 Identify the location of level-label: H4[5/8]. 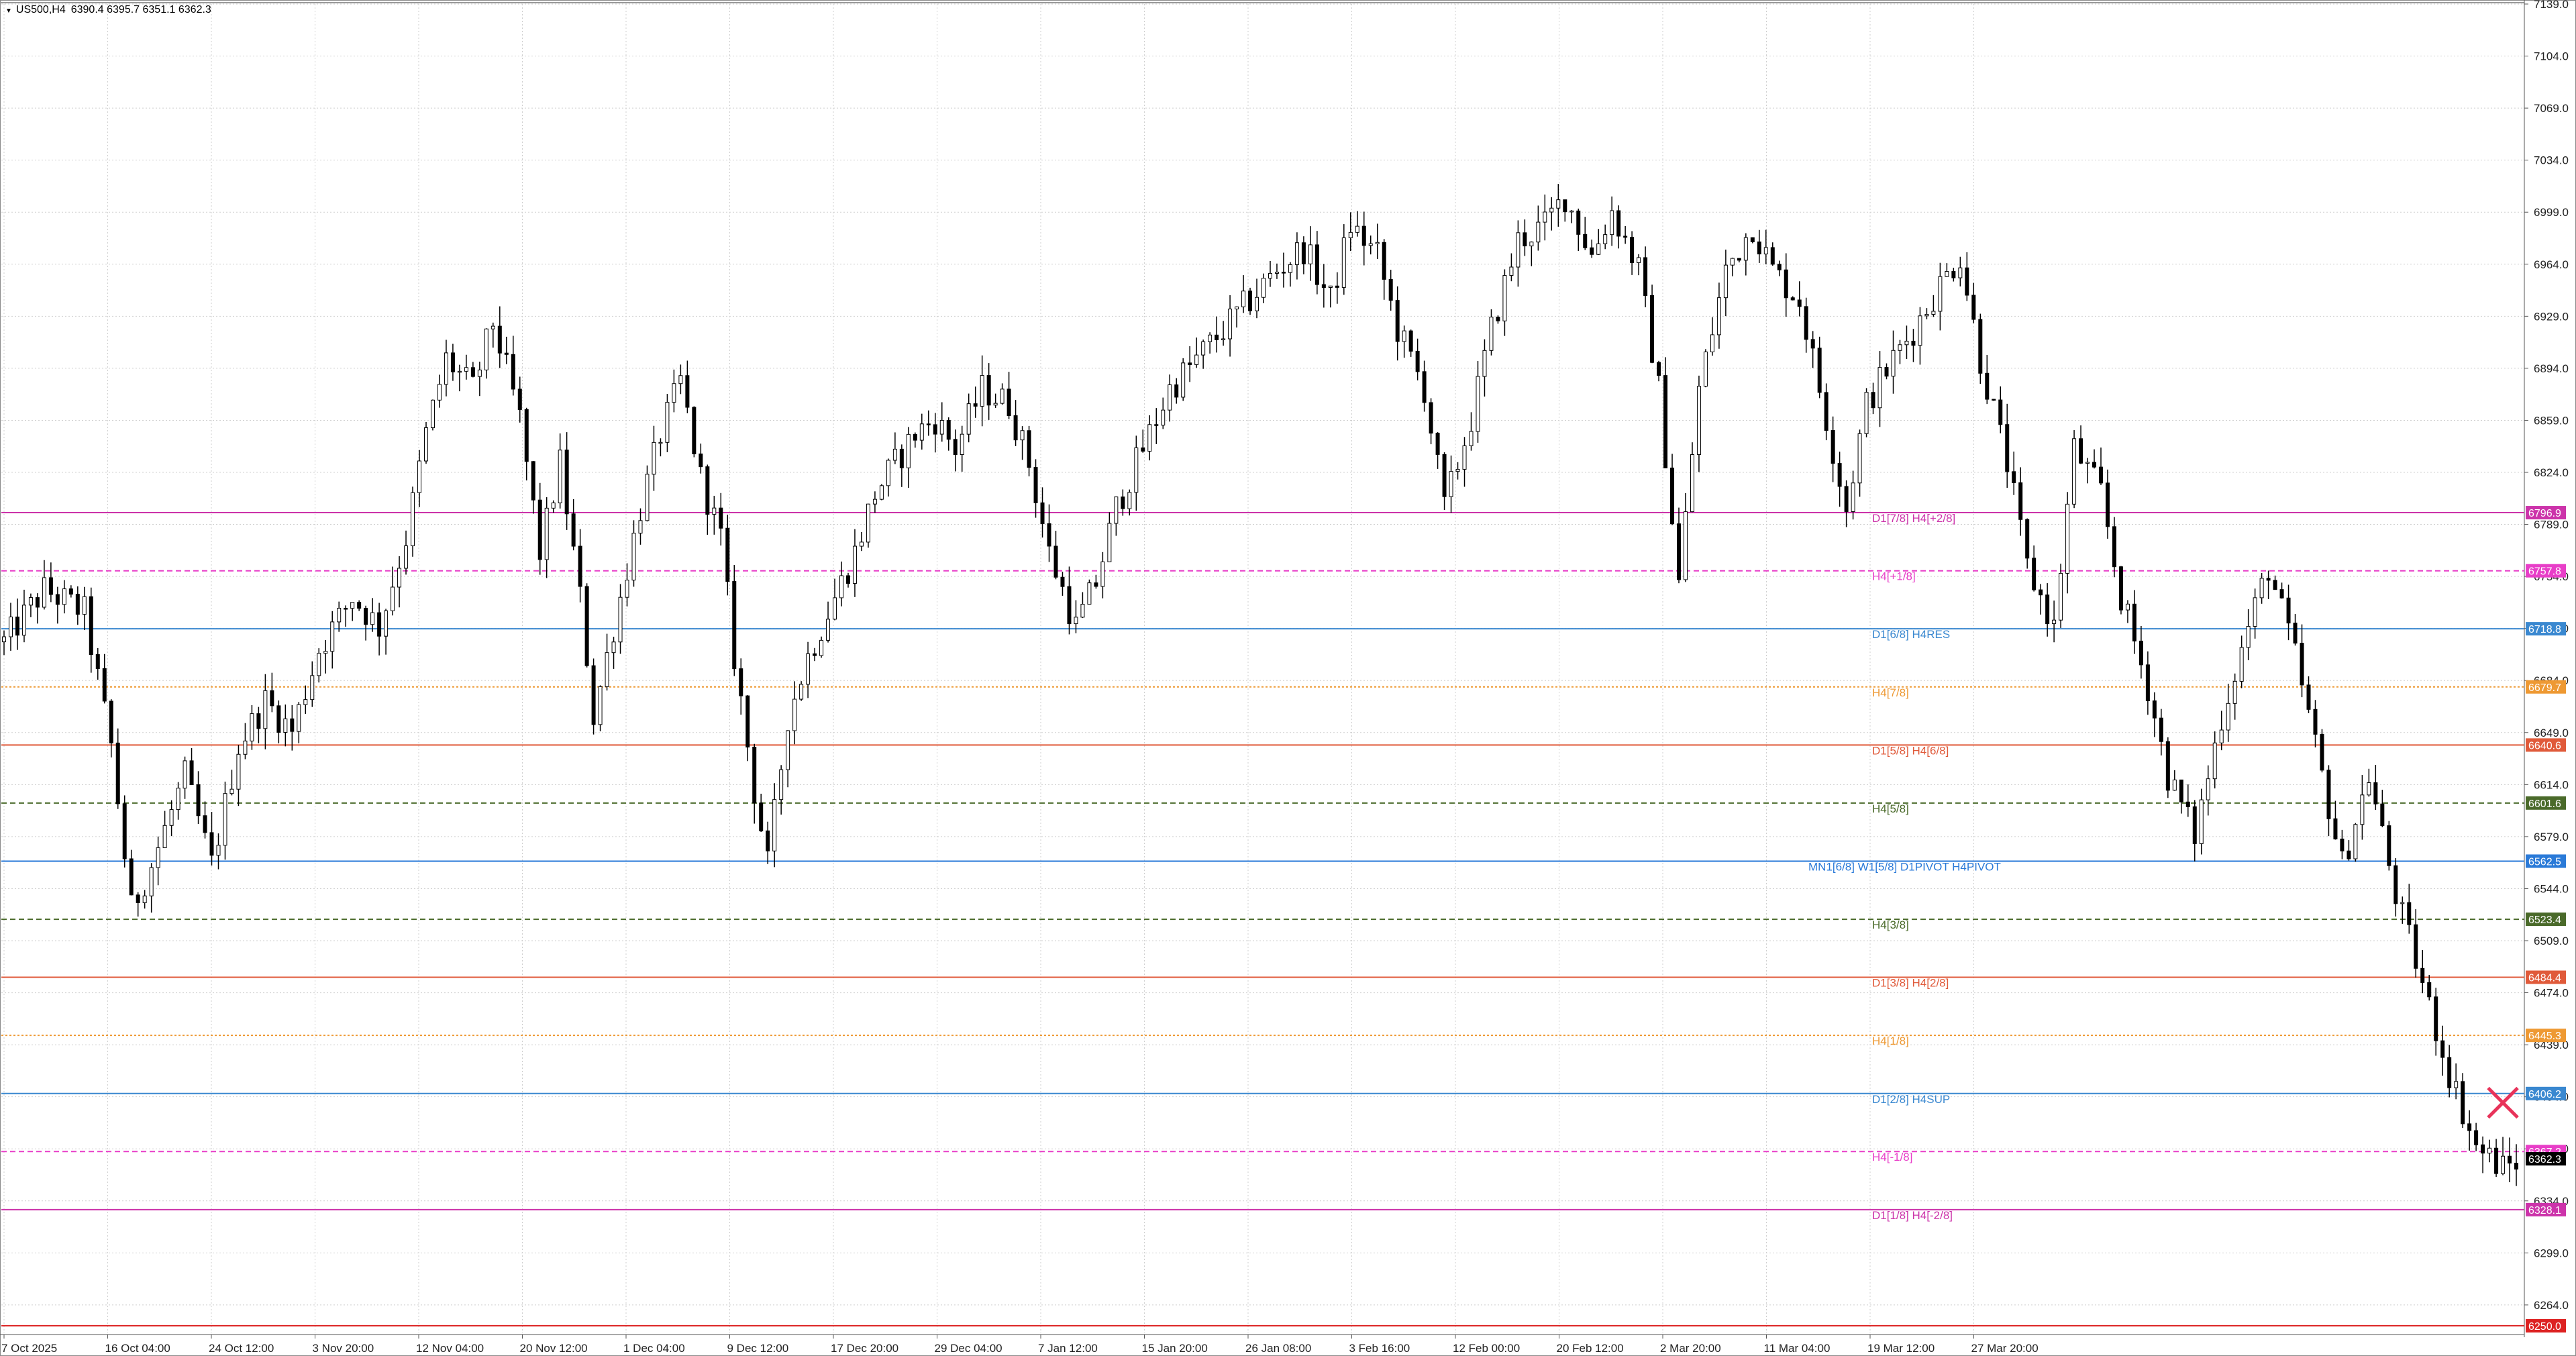
(1890, 808).